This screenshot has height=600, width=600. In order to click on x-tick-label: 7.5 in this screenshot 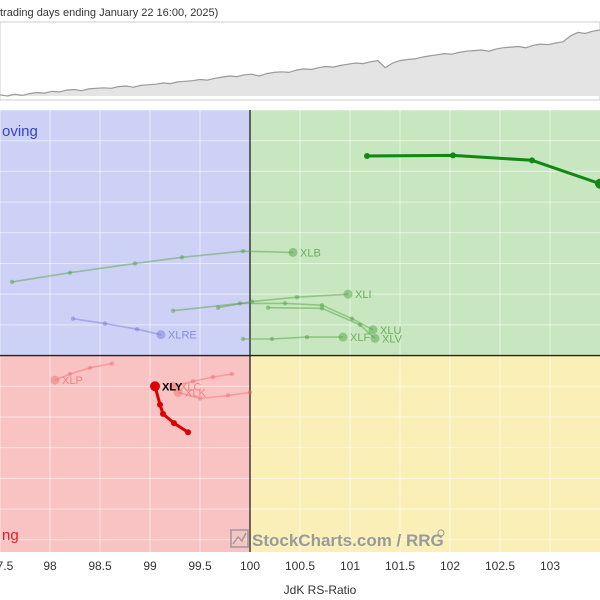, I will do `click(7, 566)`.